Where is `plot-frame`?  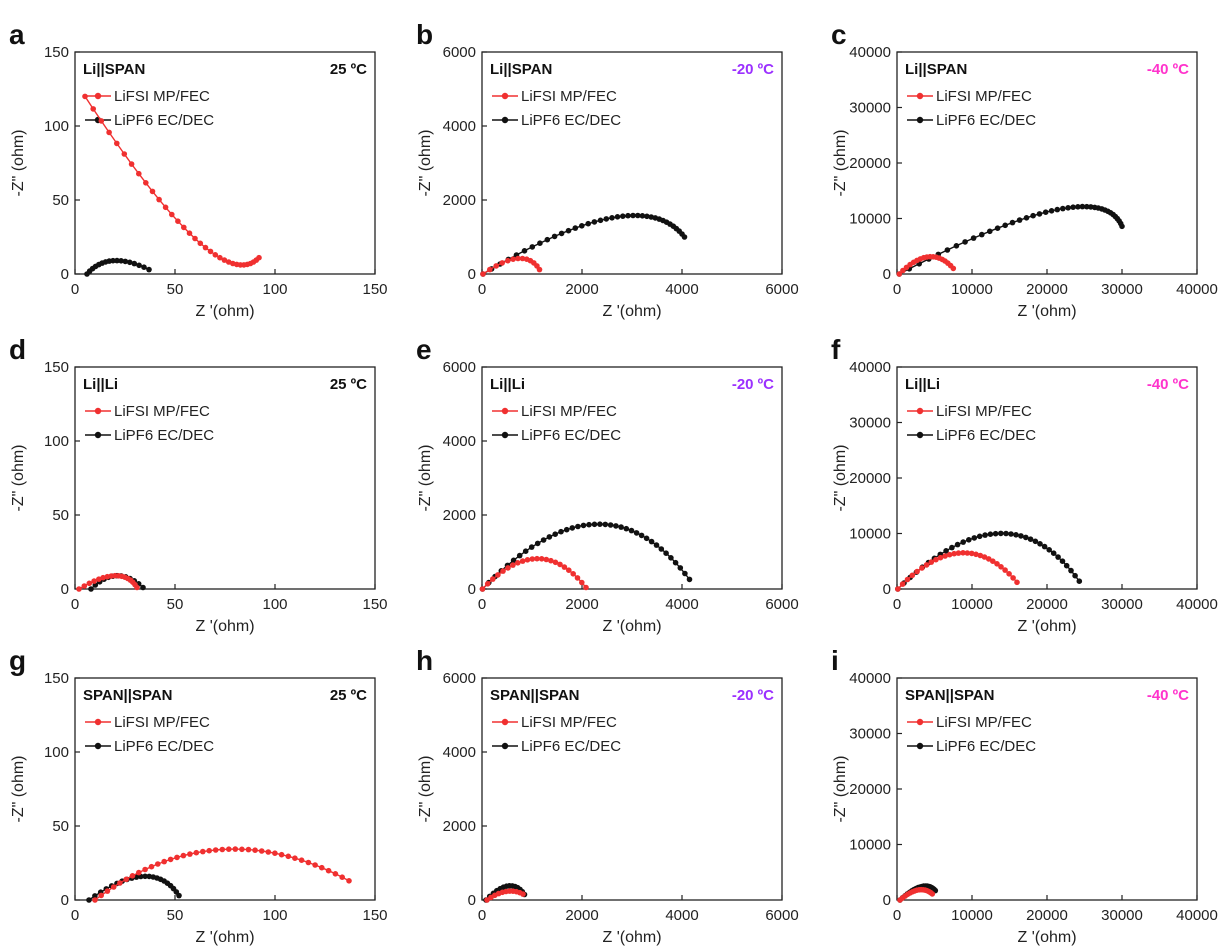 plot-frame is located at coordinates (632, 789).